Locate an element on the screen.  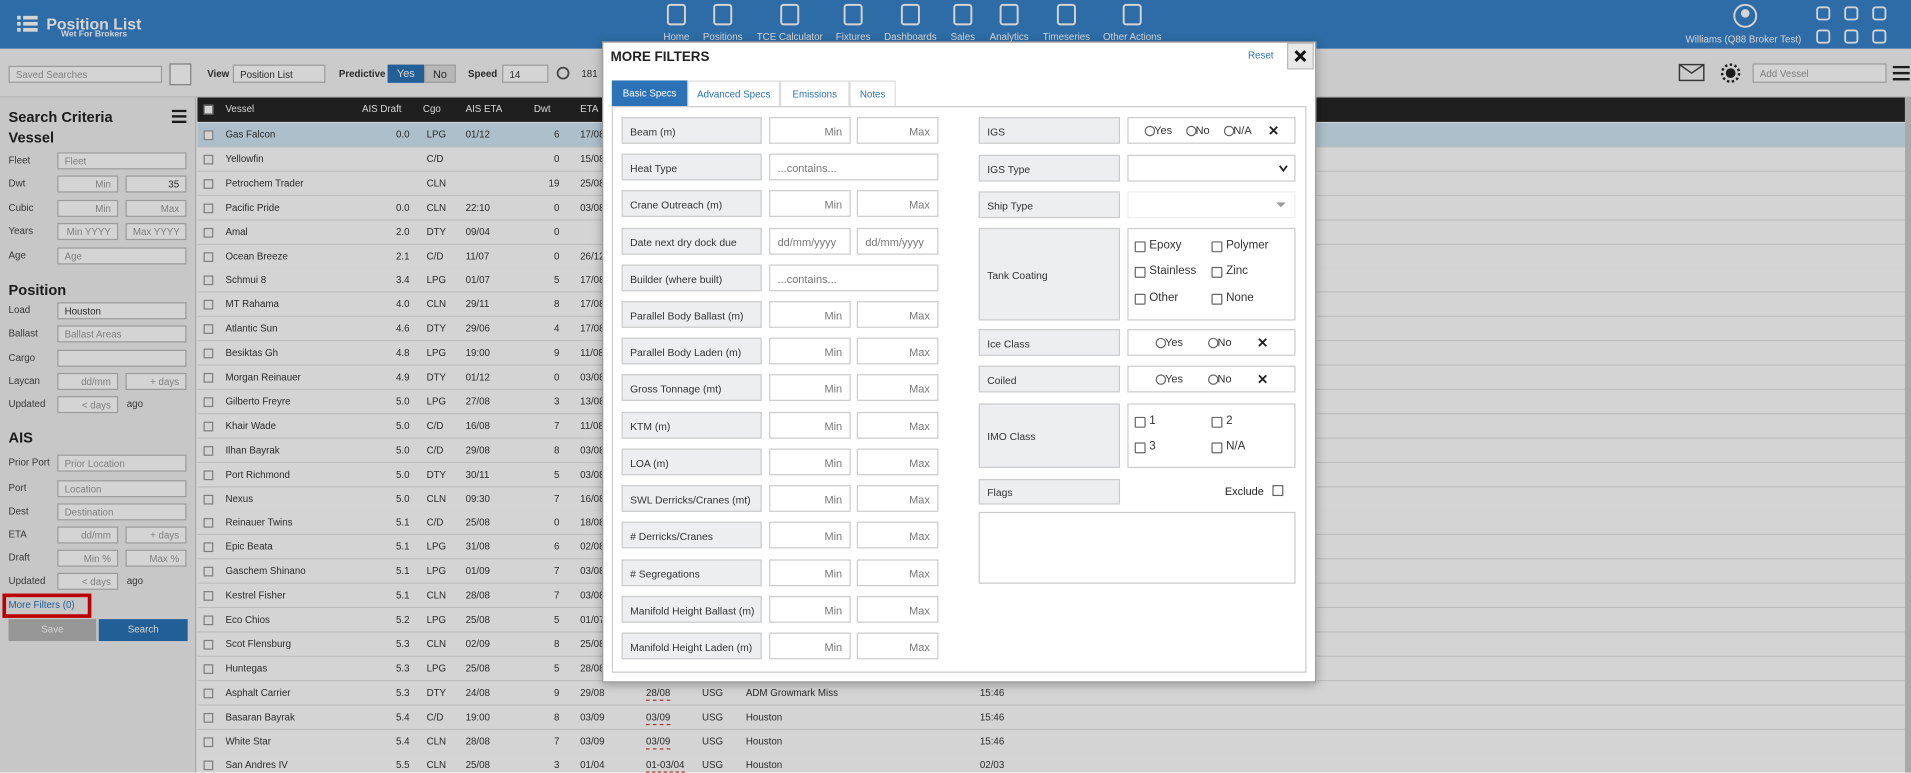
select is located at coordinates (1211, 168).